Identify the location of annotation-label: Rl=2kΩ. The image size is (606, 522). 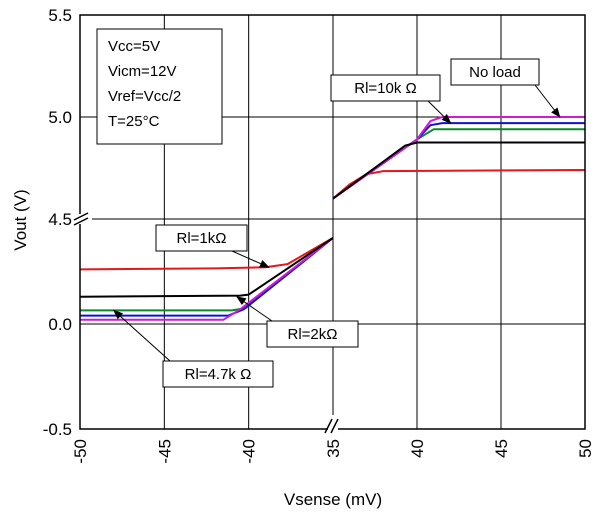
(313, 334).